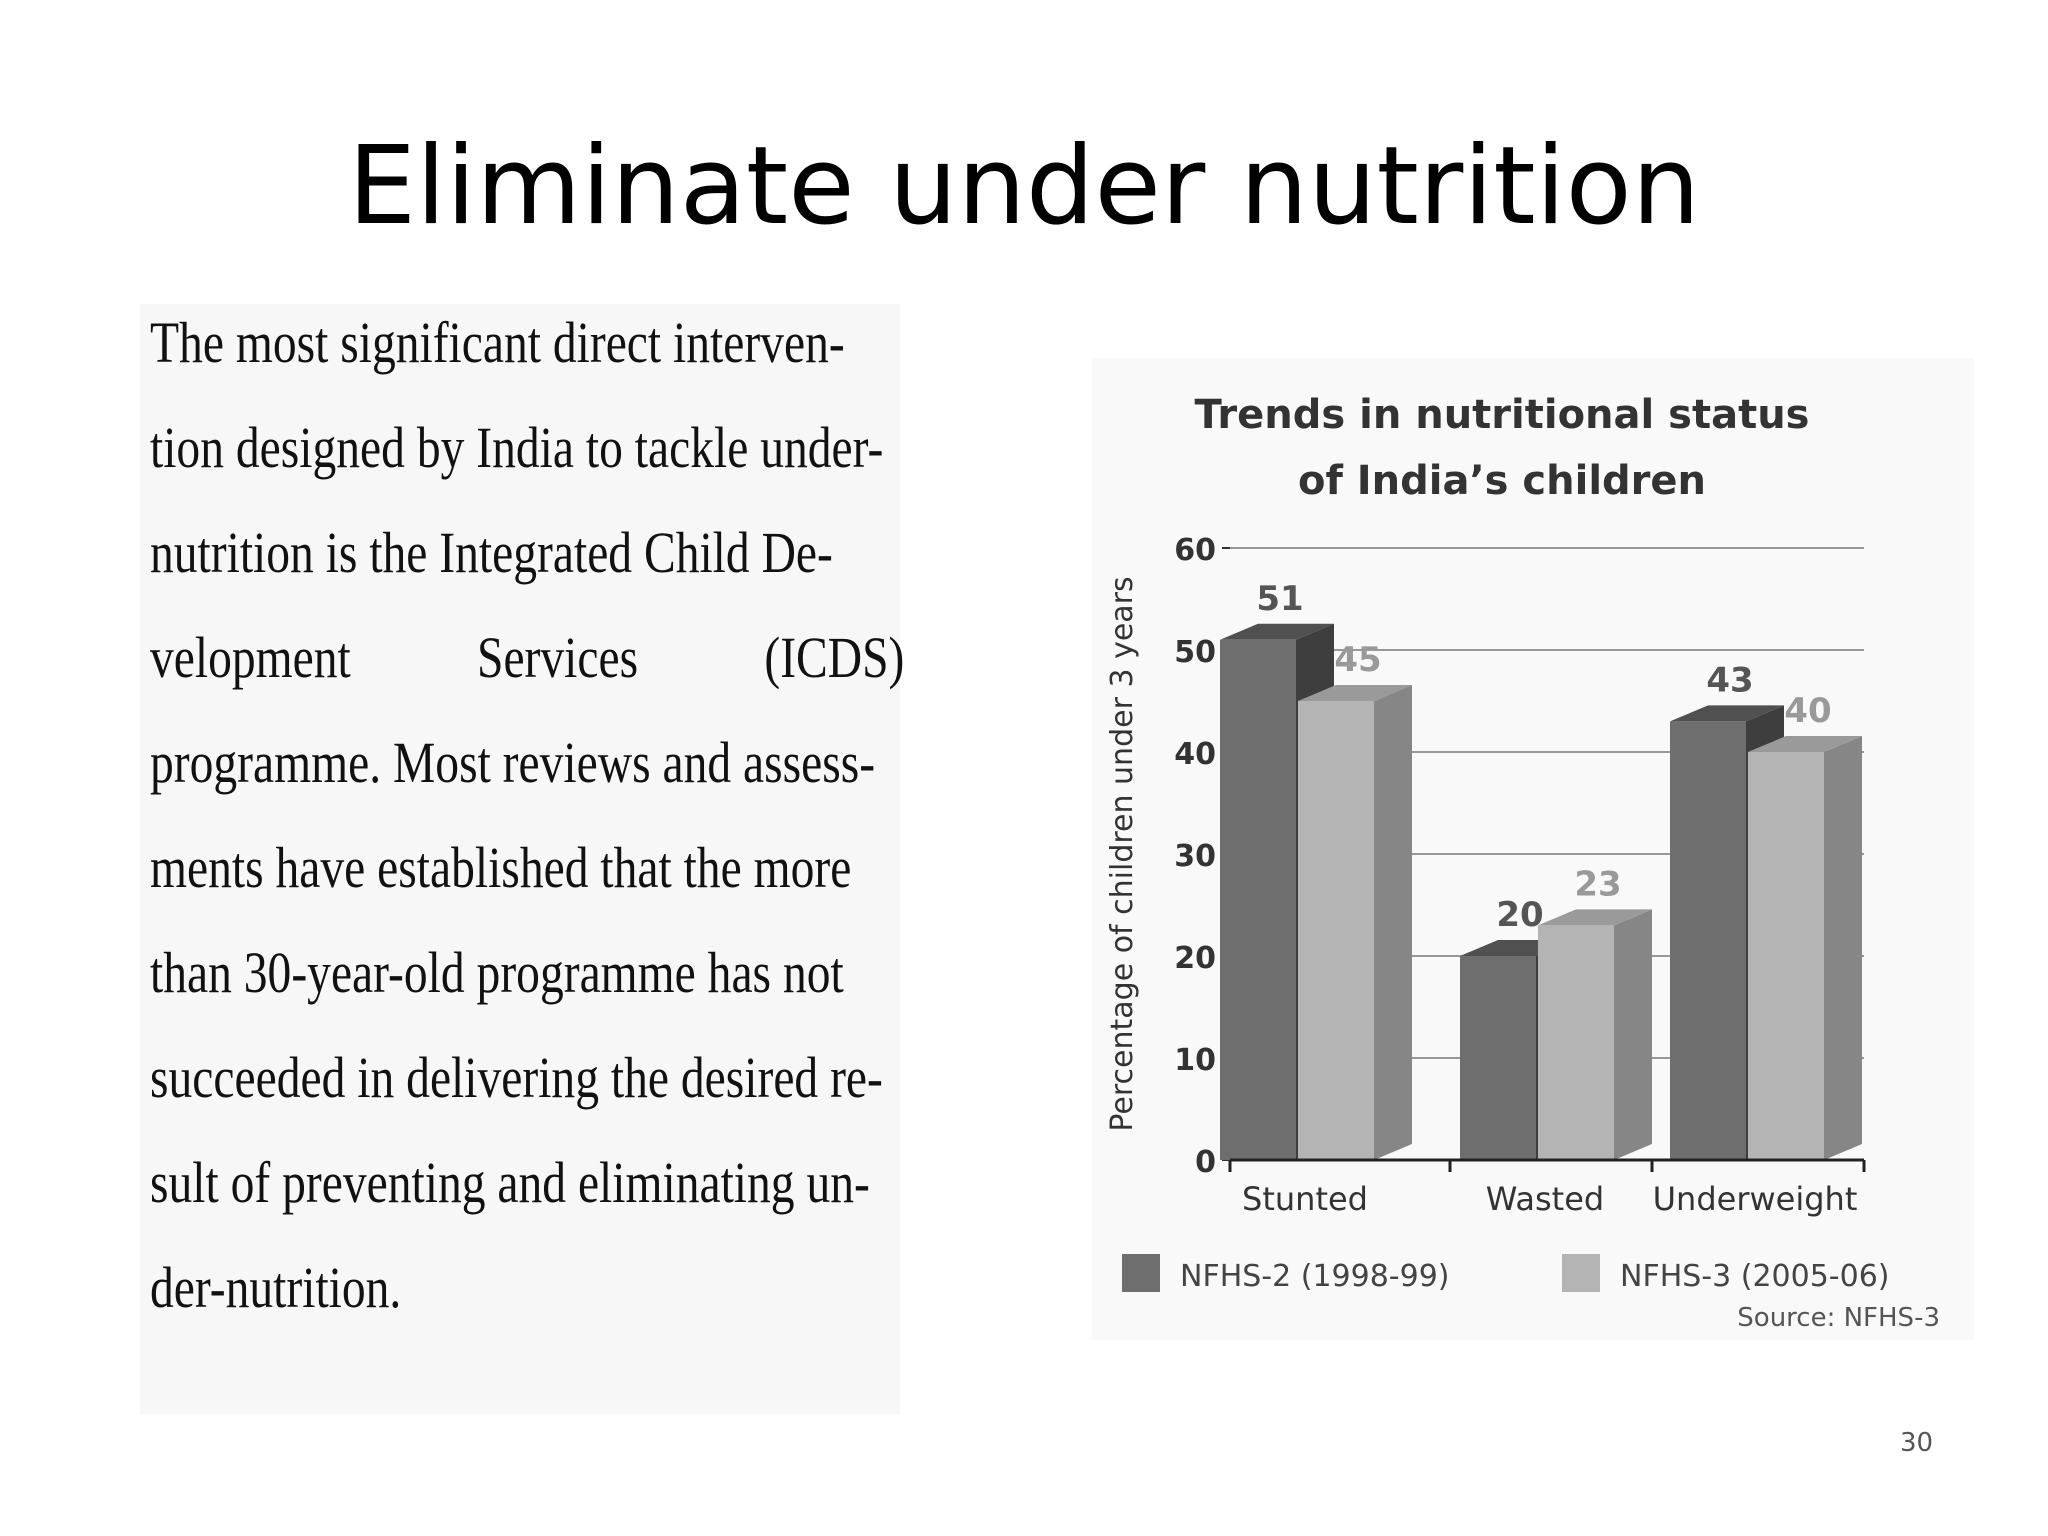  Describe the element at coordinates (276, 1287) in the screenshot. I see `body-text-line: der-nutrition.` at that location.